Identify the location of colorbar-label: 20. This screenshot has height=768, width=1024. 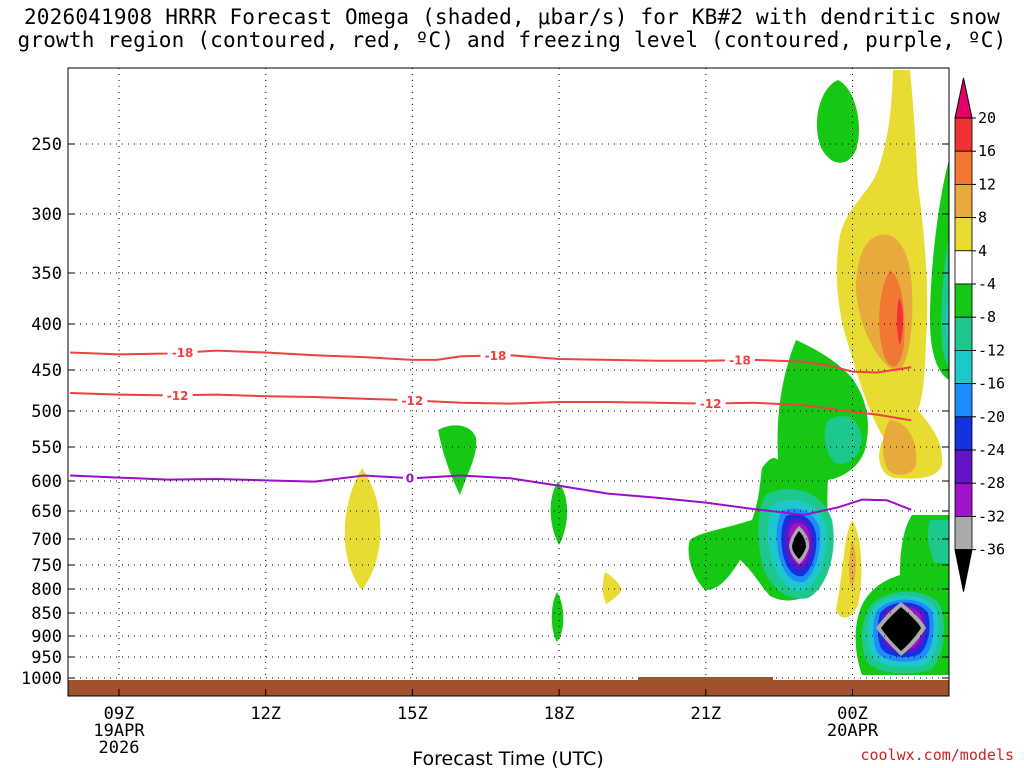
(987, 118).